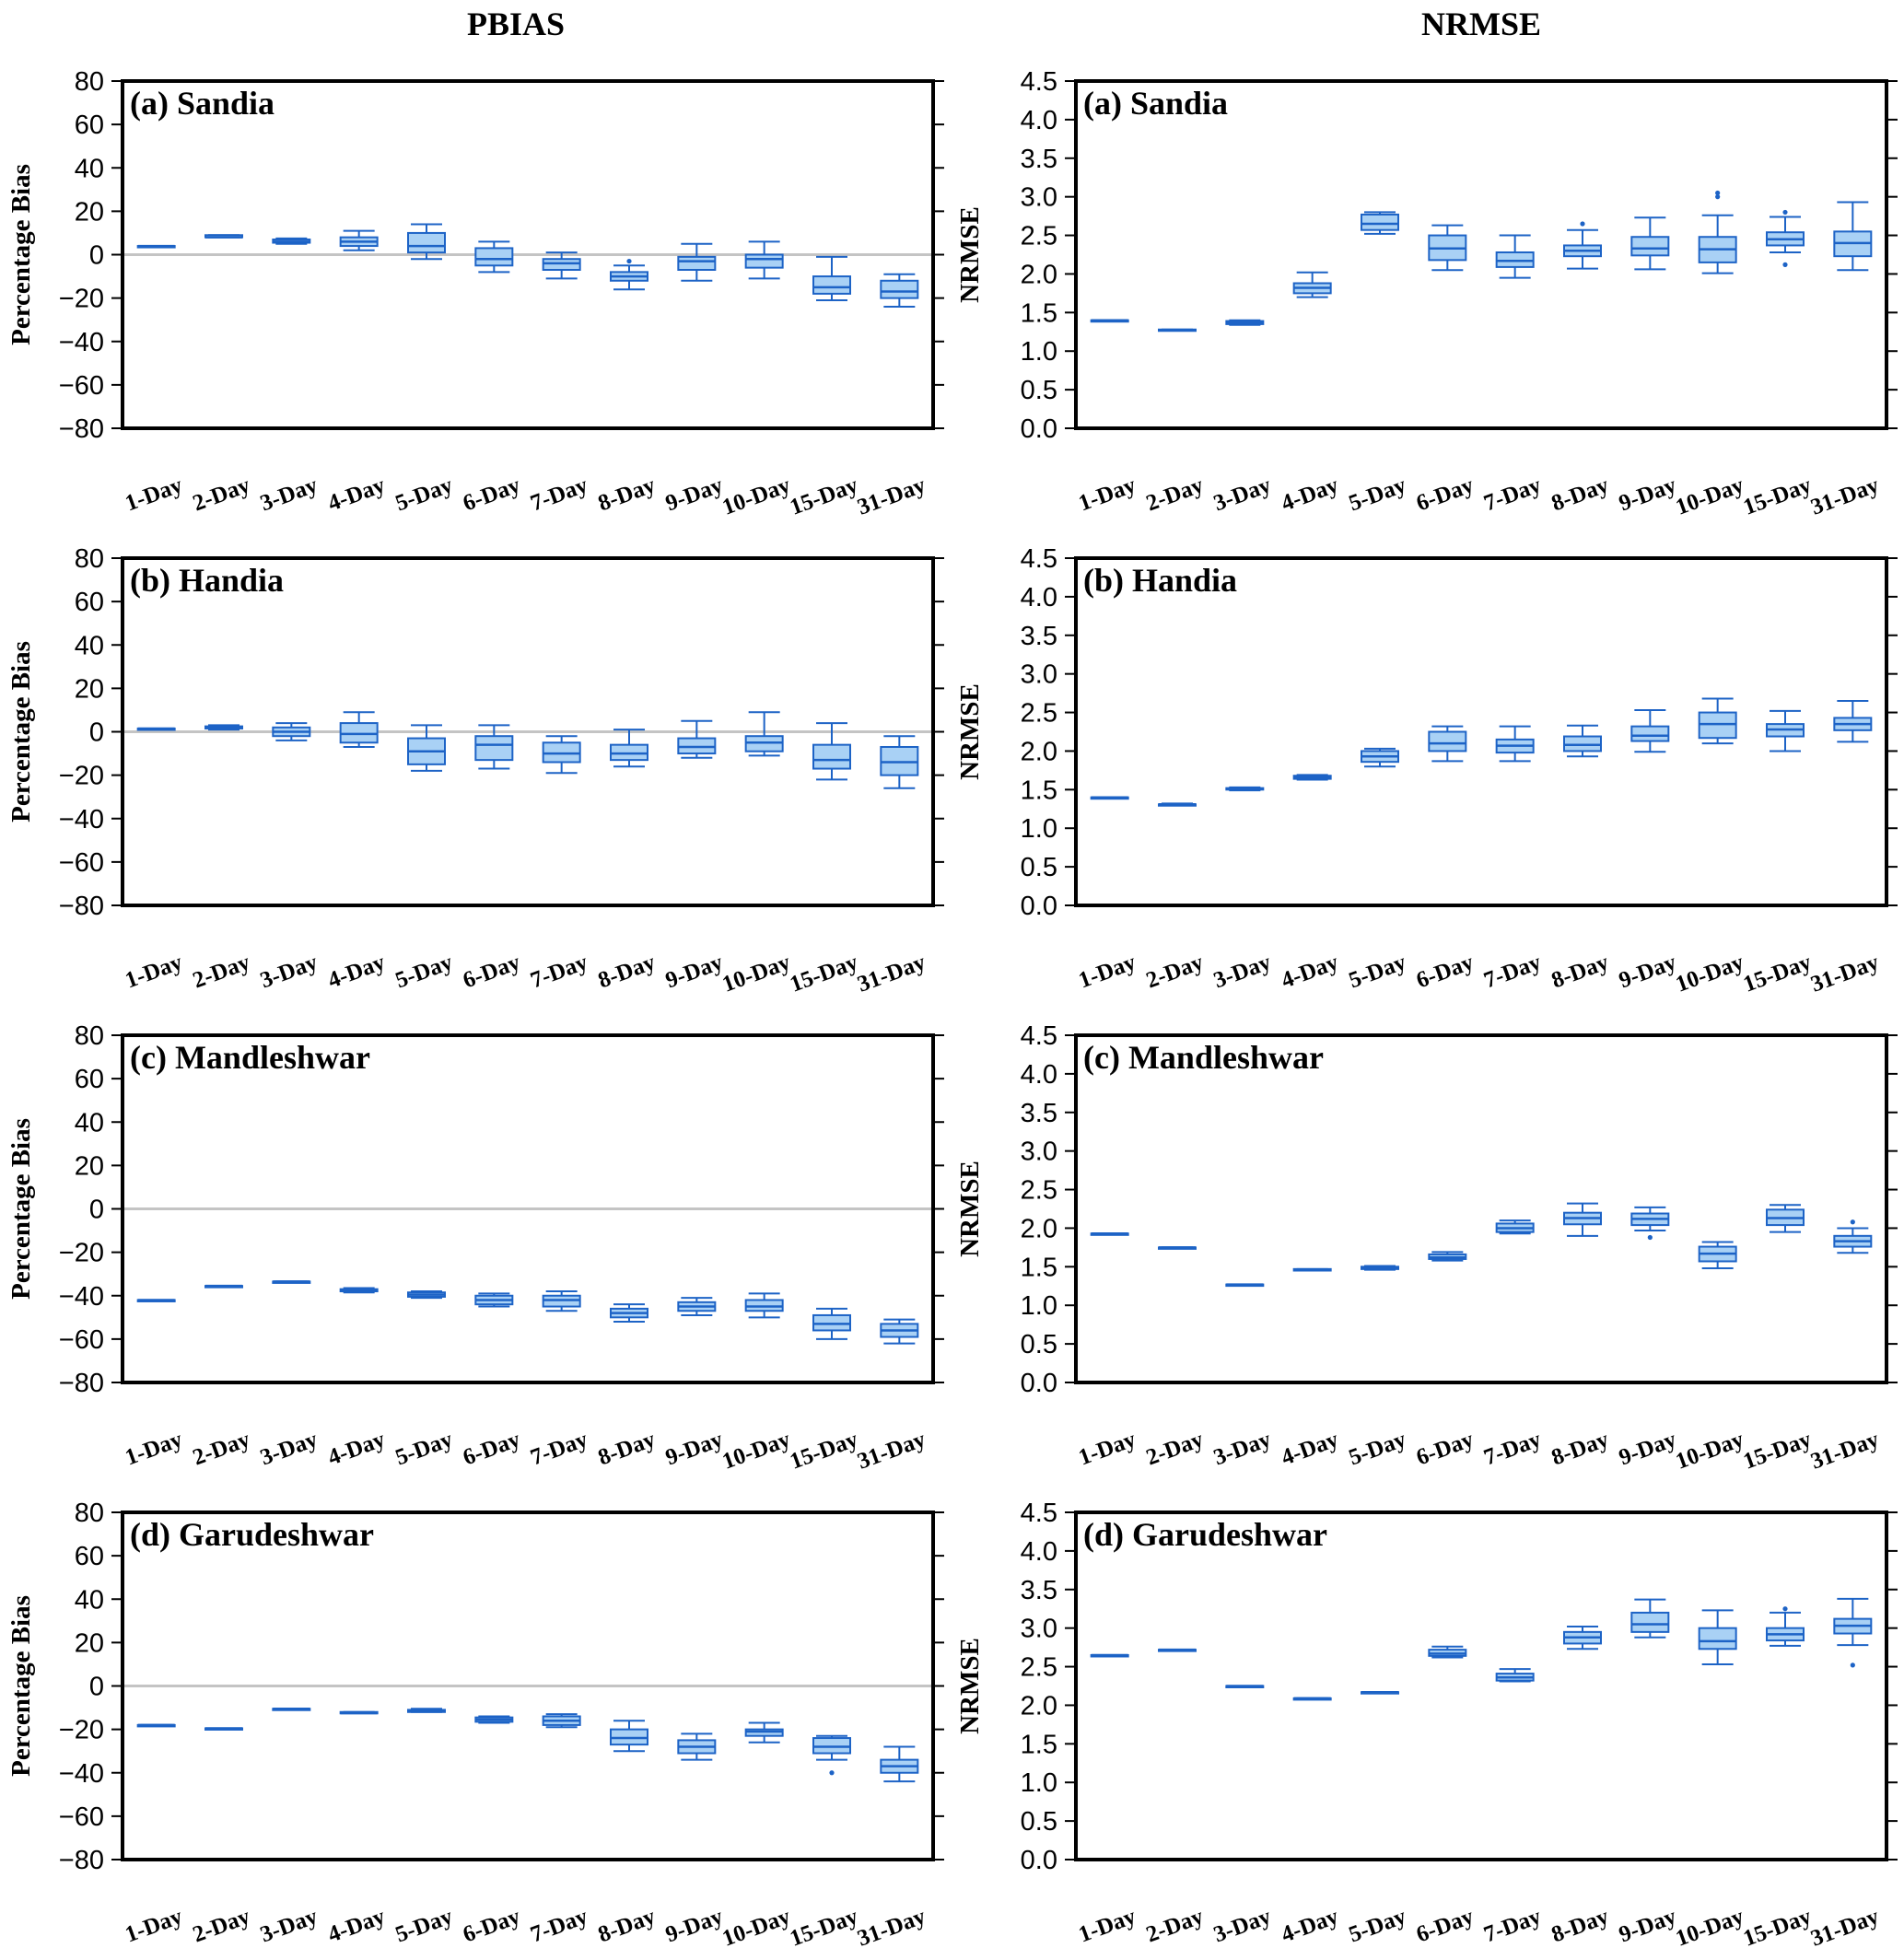 The width and height of the screenshot is (1904, 1948). What do you see at coordinates (1177, 330) in the screenshot?
I see `chart-2-box-2-Day` at bounding box center [1177, 330].